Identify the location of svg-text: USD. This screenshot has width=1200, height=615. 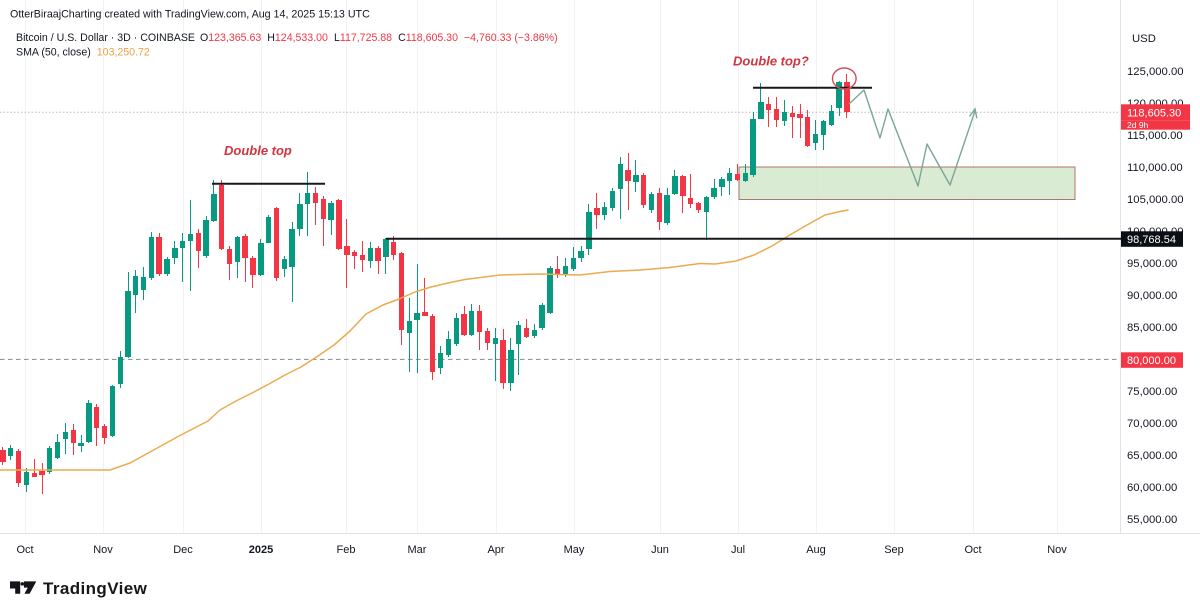
(1144, 39).